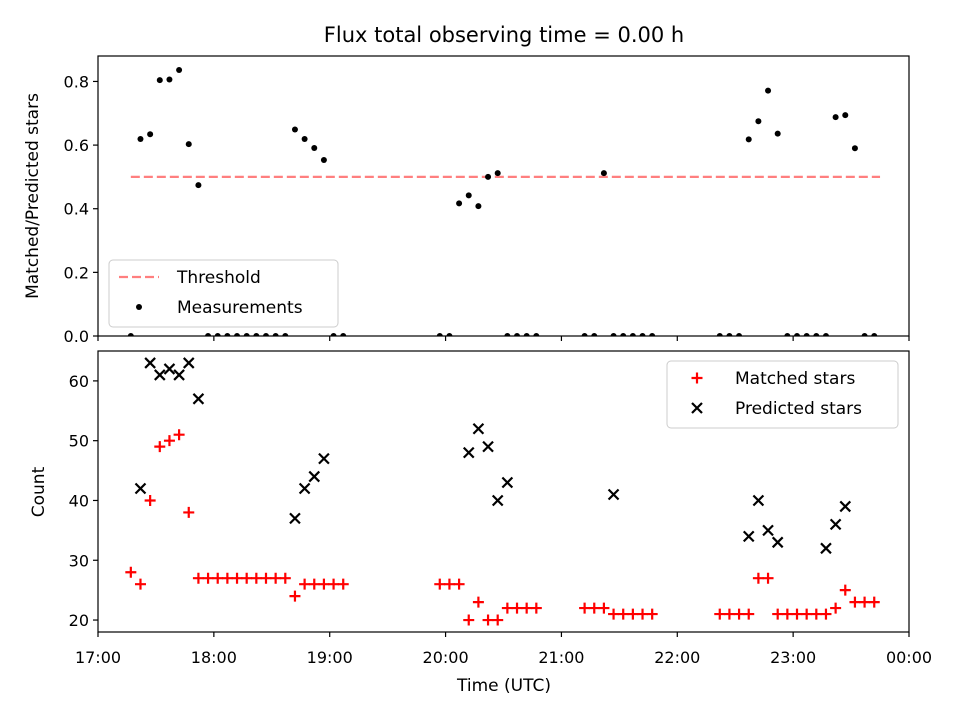 The width and height of the screenshot is (960, 720). I want to click on top-chart-y-tick-label: 0.4, so click(76, 209).